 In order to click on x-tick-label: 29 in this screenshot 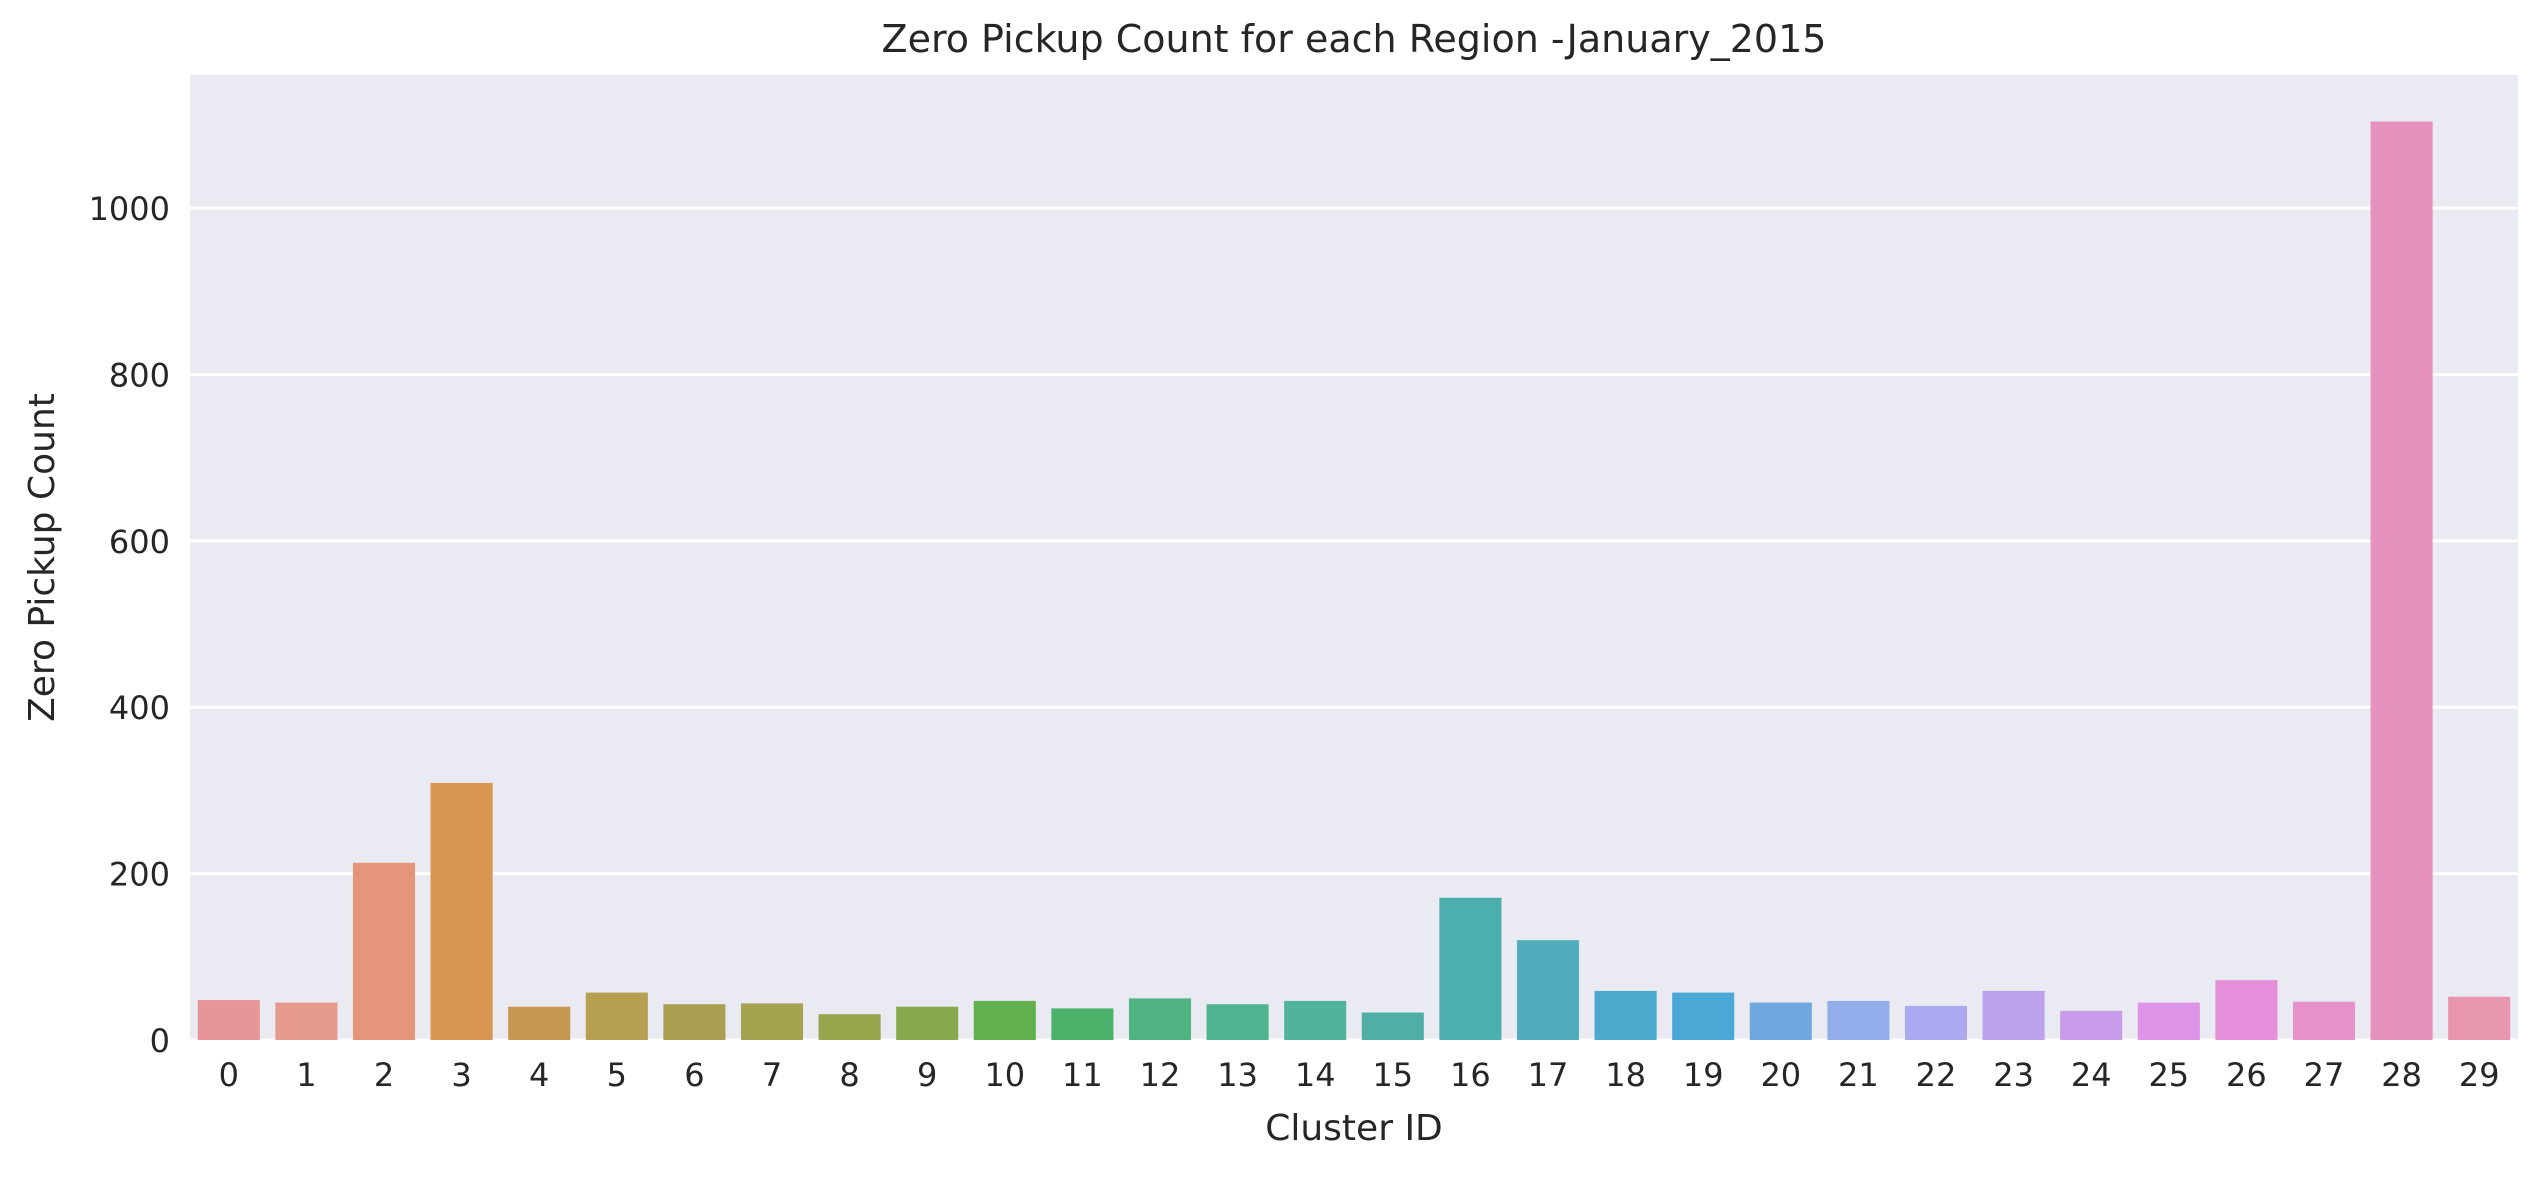, I will do `click(2479, 1075)`.